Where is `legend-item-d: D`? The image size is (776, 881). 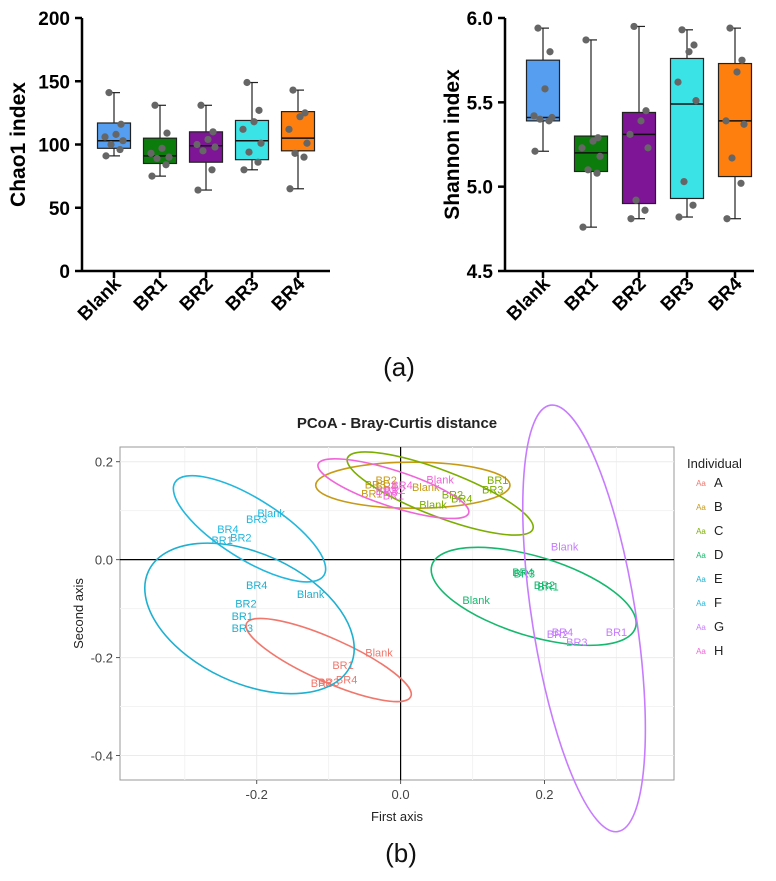 legend-item-d: D is located at coordinates (718, 554).